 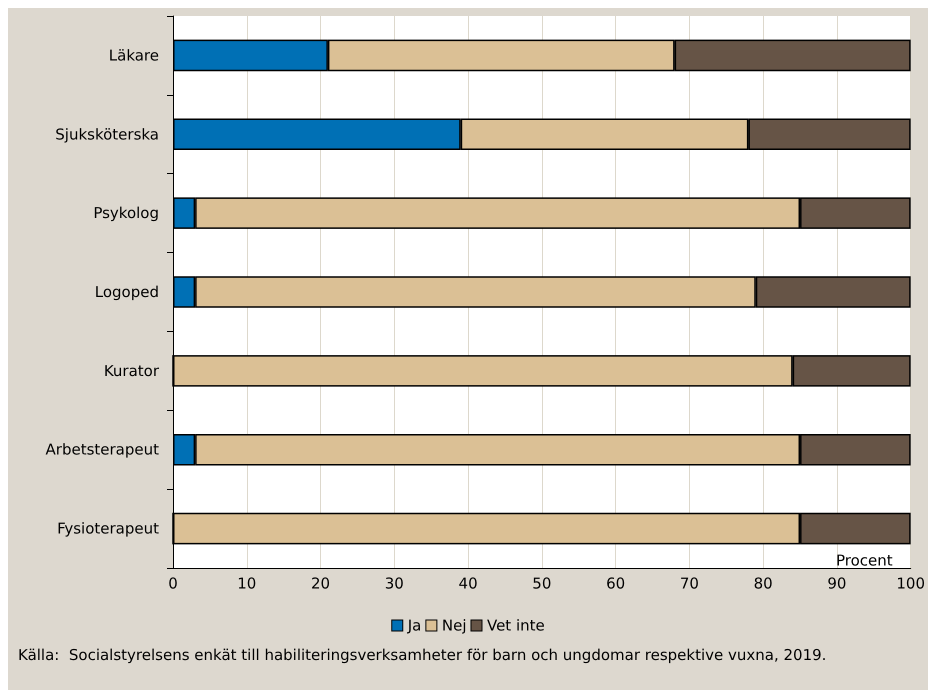 What do you see at coordinates (132, 371) in the screenshot?
I see `y-tick-label: Kurator` at bounding box center [132, 371].